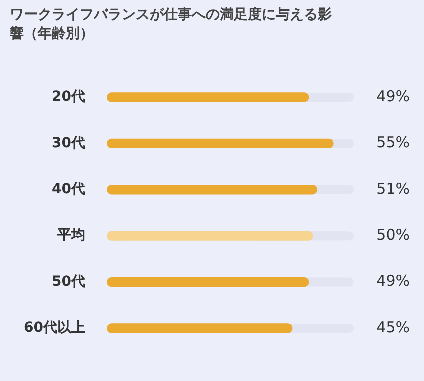 Image resolution: width=424 pixels, height=381 pixels. Describe the element at coordinates (393, 235) in the screenshot. I see `data-label: 50%` at that location.